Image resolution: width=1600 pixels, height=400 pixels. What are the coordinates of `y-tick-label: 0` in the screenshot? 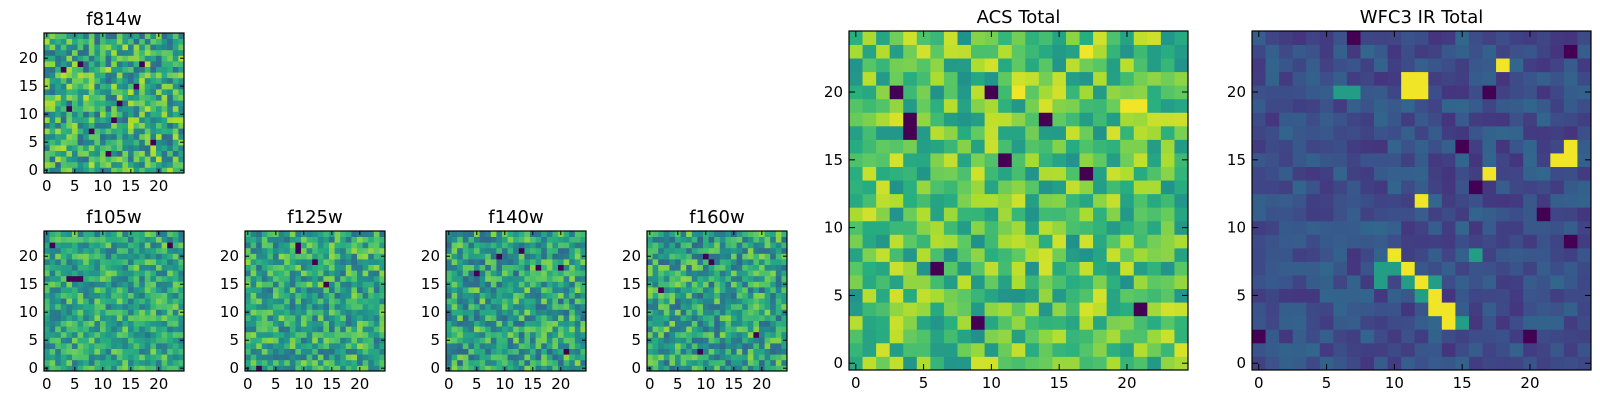 It's located at (838, 363).